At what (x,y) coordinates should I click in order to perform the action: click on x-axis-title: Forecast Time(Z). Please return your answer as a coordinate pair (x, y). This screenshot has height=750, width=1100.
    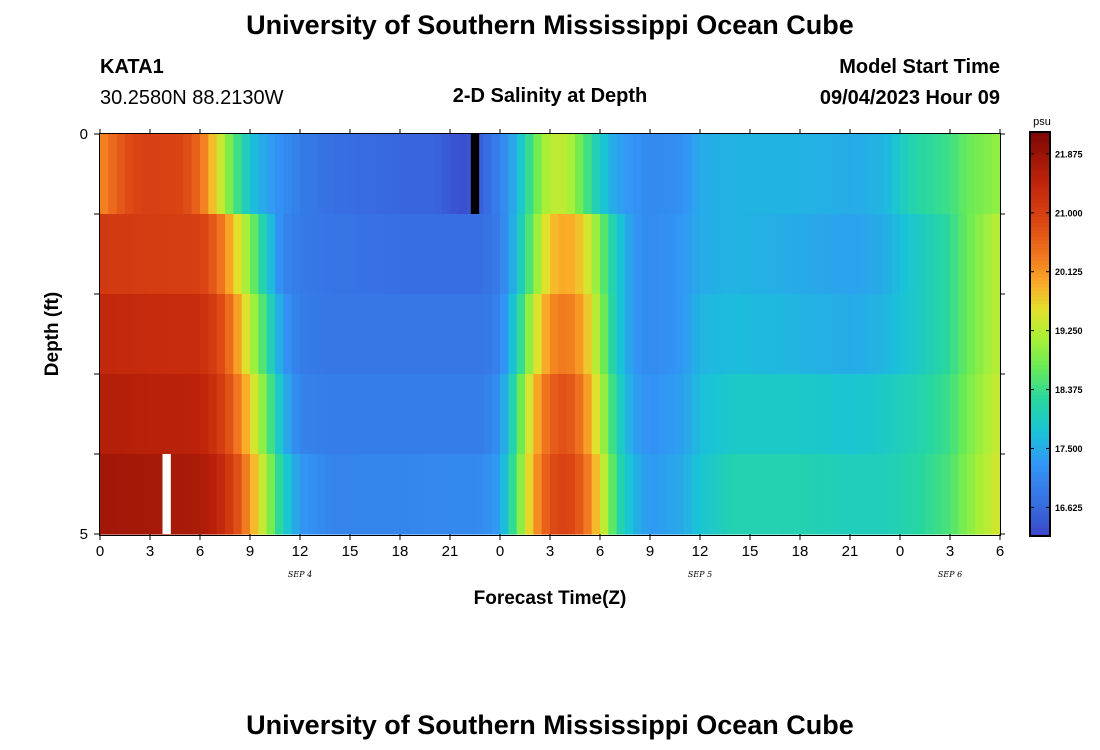
    Looking at the image, I should click on (550, 598).